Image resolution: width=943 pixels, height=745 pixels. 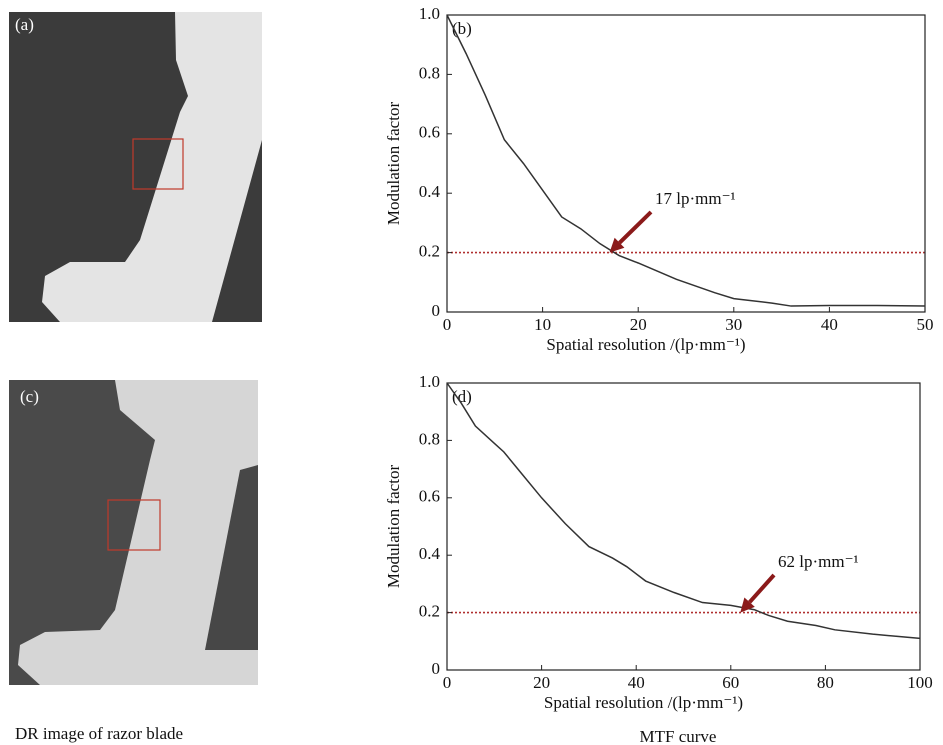 What do you see at coordinates (678, 736) in the screenshot?
I see `caption: MTF curve` at bounding box center [678, 736].